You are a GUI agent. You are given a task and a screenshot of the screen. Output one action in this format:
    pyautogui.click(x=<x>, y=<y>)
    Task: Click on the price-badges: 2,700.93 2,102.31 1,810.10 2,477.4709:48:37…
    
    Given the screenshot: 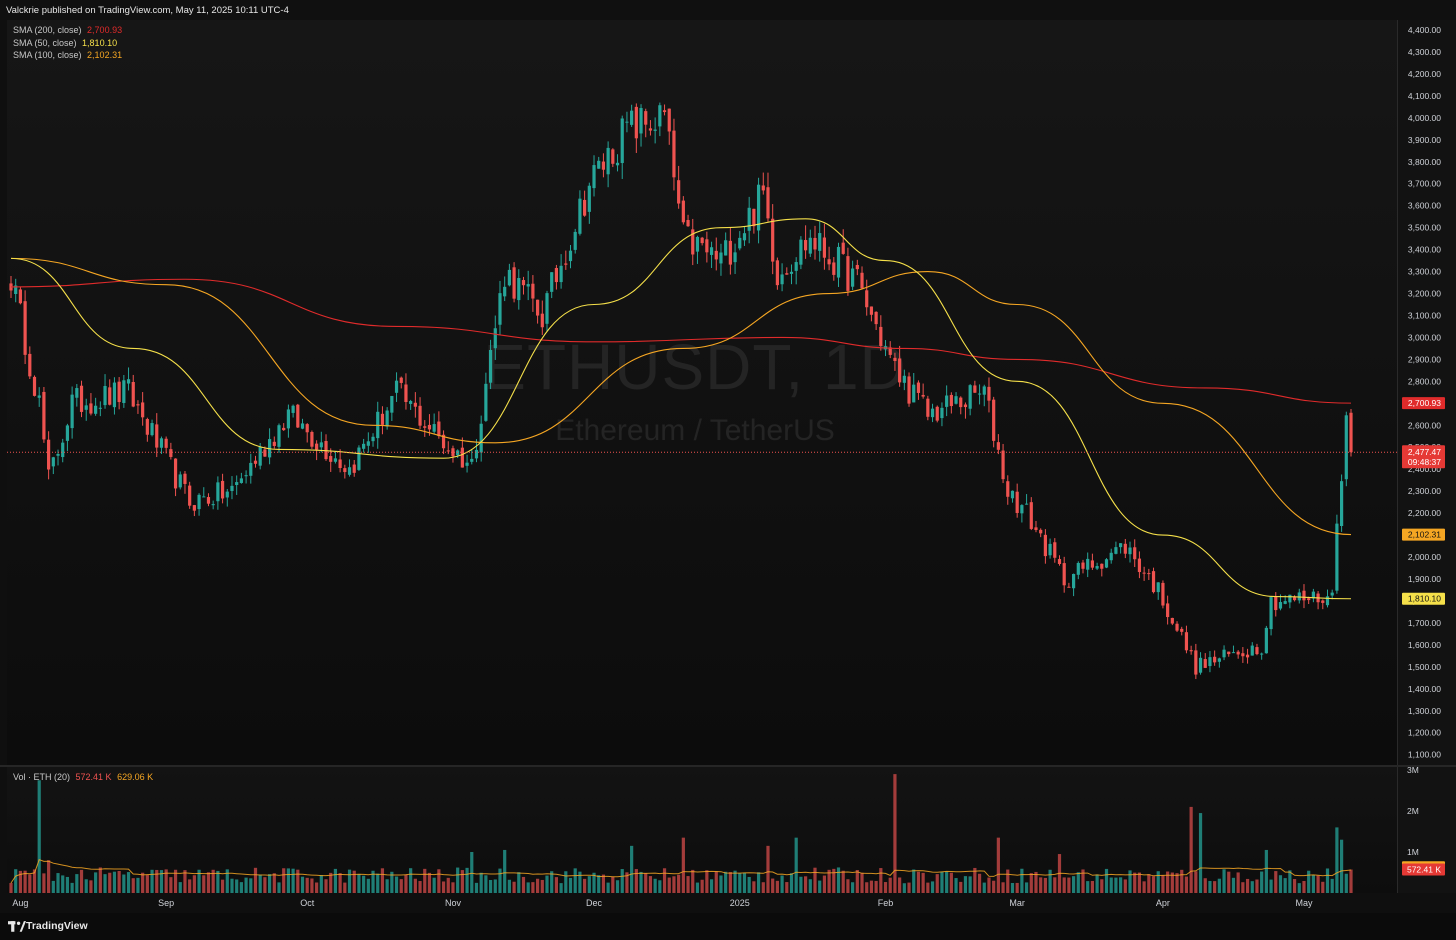 What is the action you would take?
    pyautogui.click(x=1423, y=636)
    